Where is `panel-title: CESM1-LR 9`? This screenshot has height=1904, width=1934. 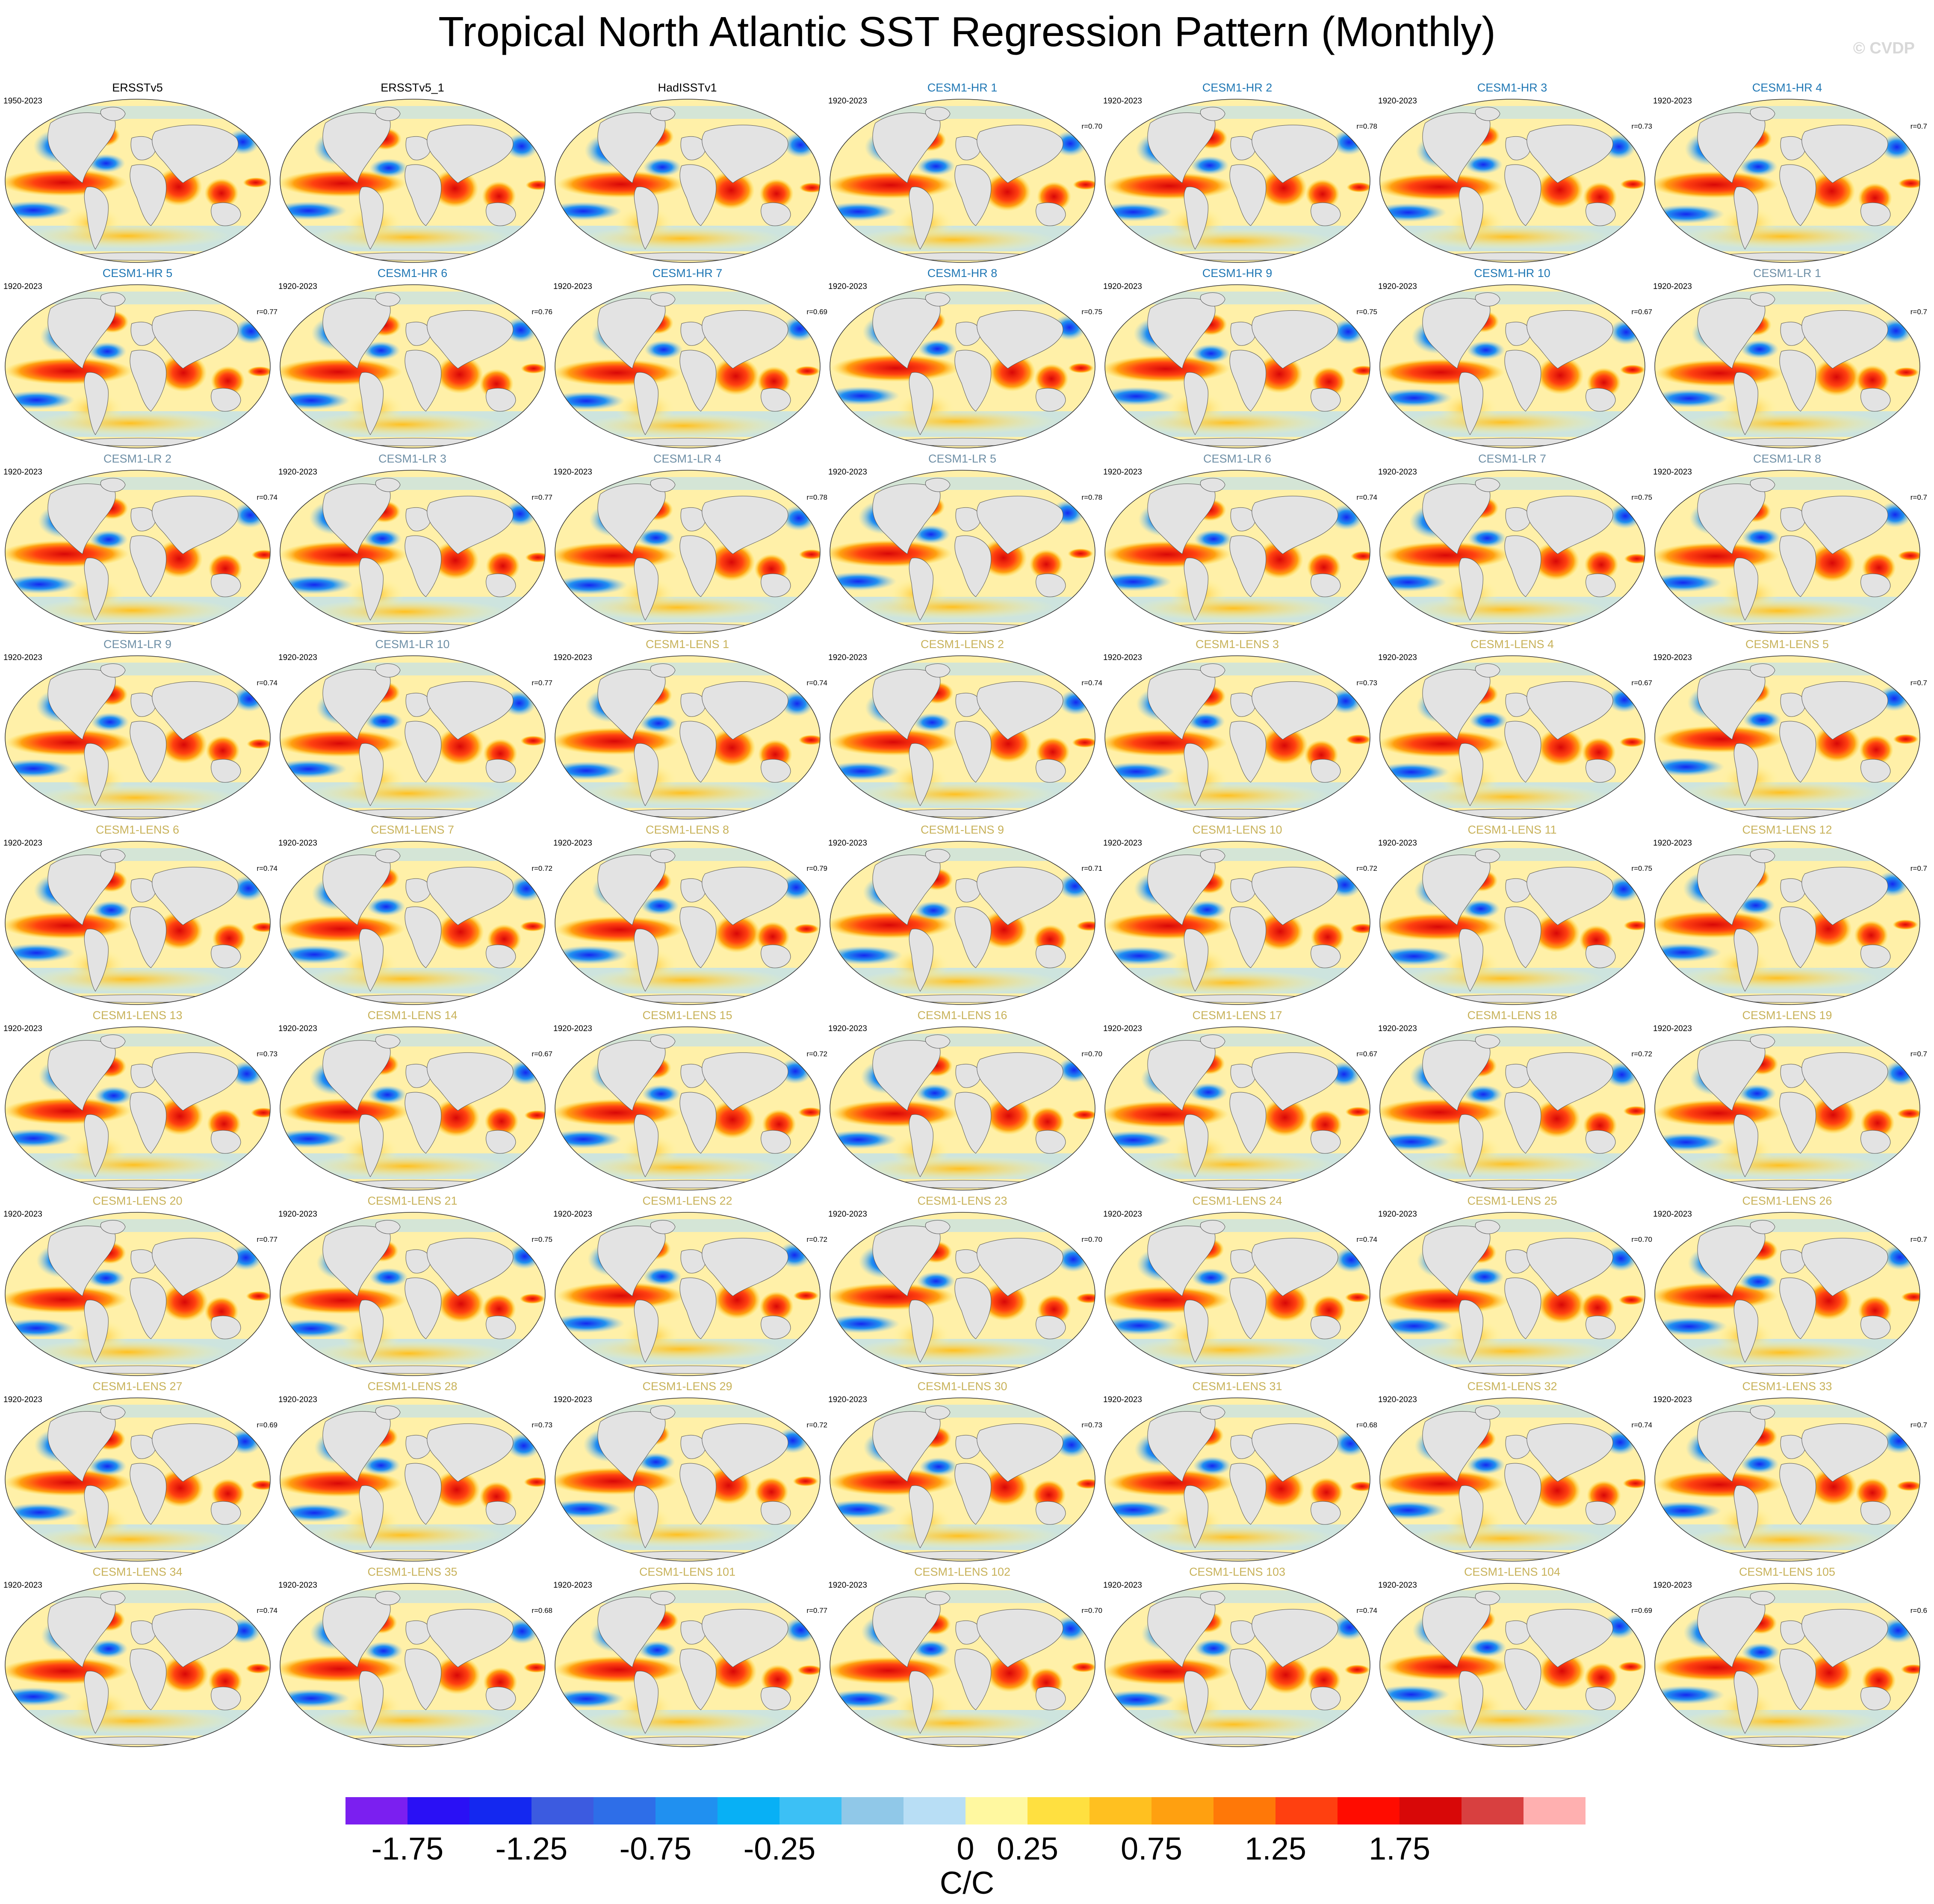 panel-title: CESM1-LR 9 is located at coordinates (137, 644).